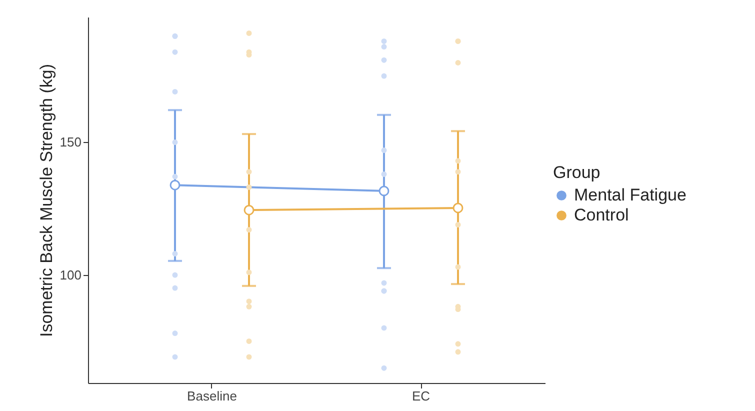  What do you see at coordinates (212, 396) in the screenshot?
I see `x-tick-label: Baseline` at bounding box center [212, 396].